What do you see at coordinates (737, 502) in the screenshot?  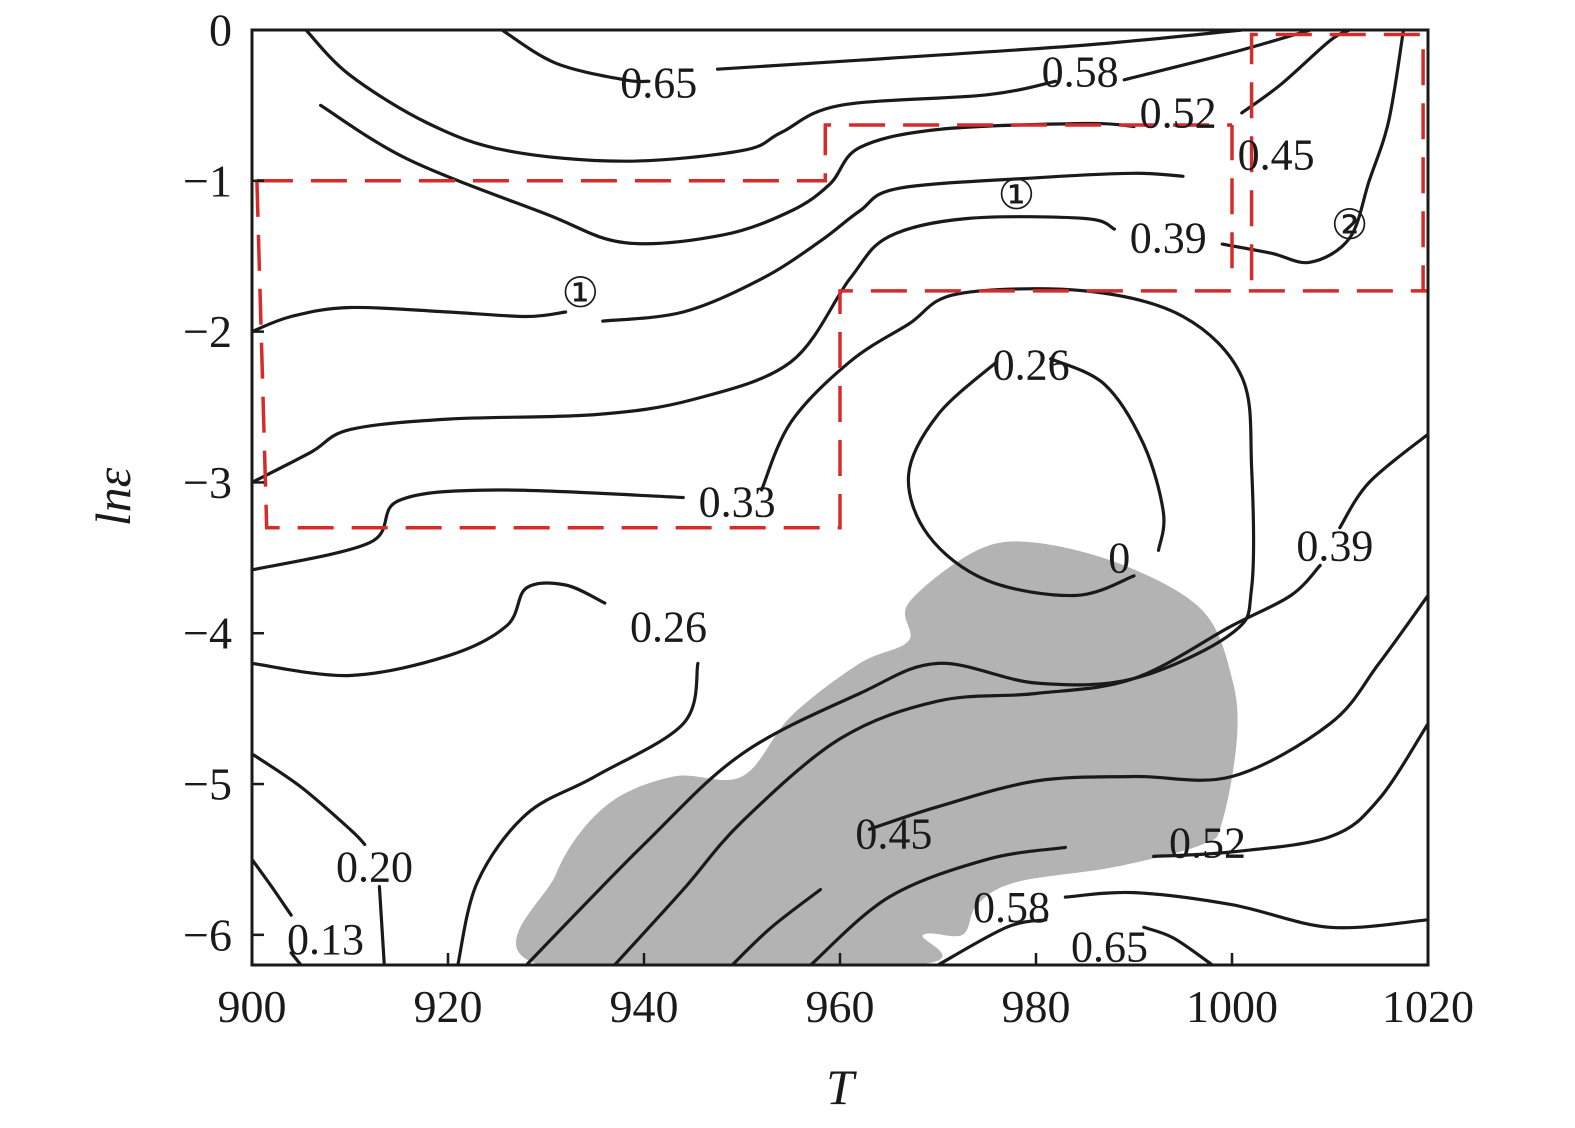 I see `contour-value-label: 0.33` at bounding box center [737, 502].